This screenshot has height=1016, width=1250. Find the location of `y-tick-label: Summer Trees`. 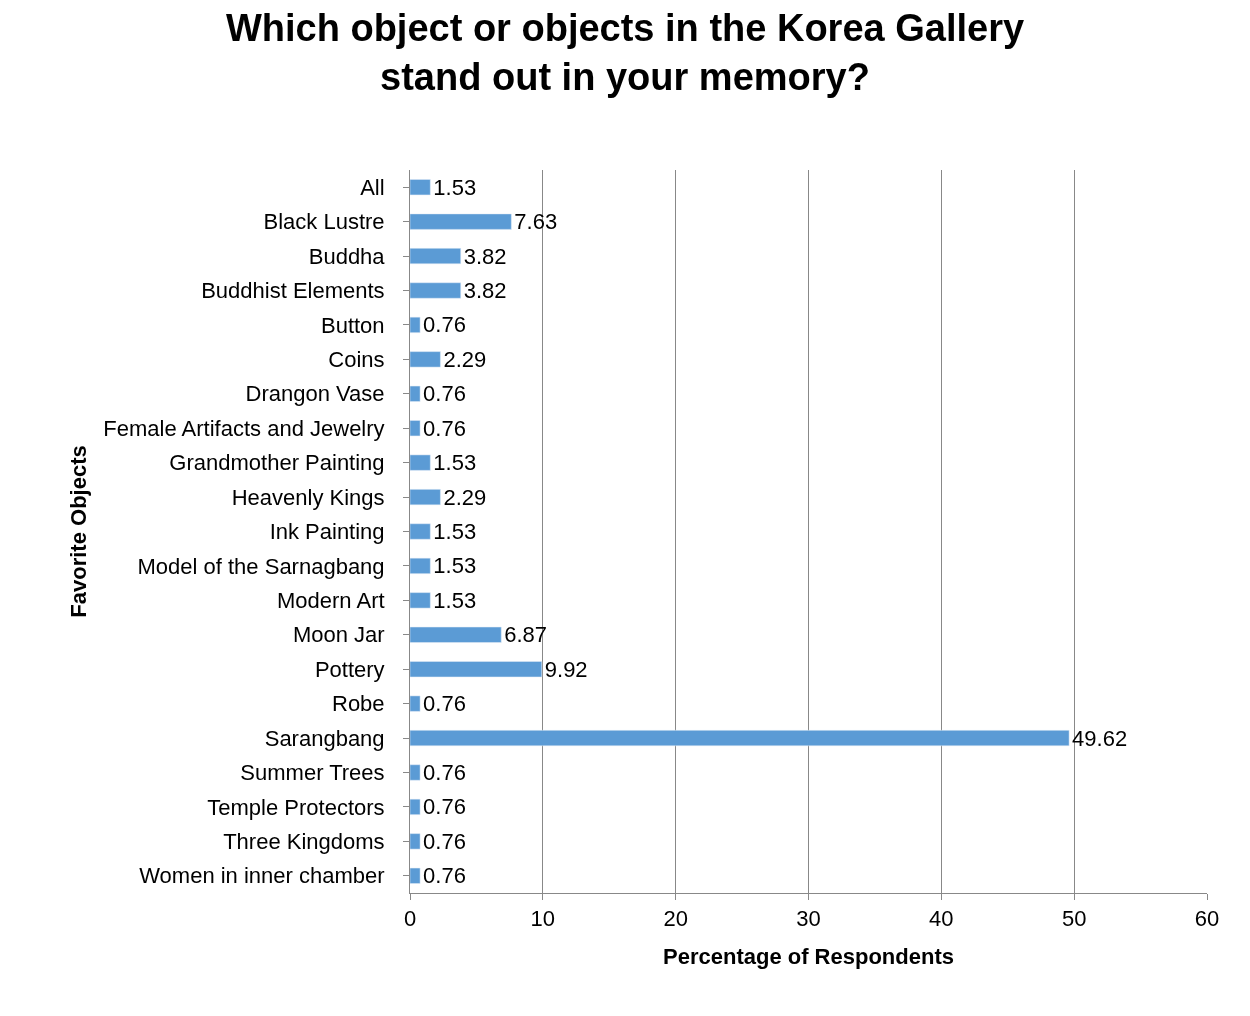

y-tick-label: Summer Trees is located at coordinates (312, 773).